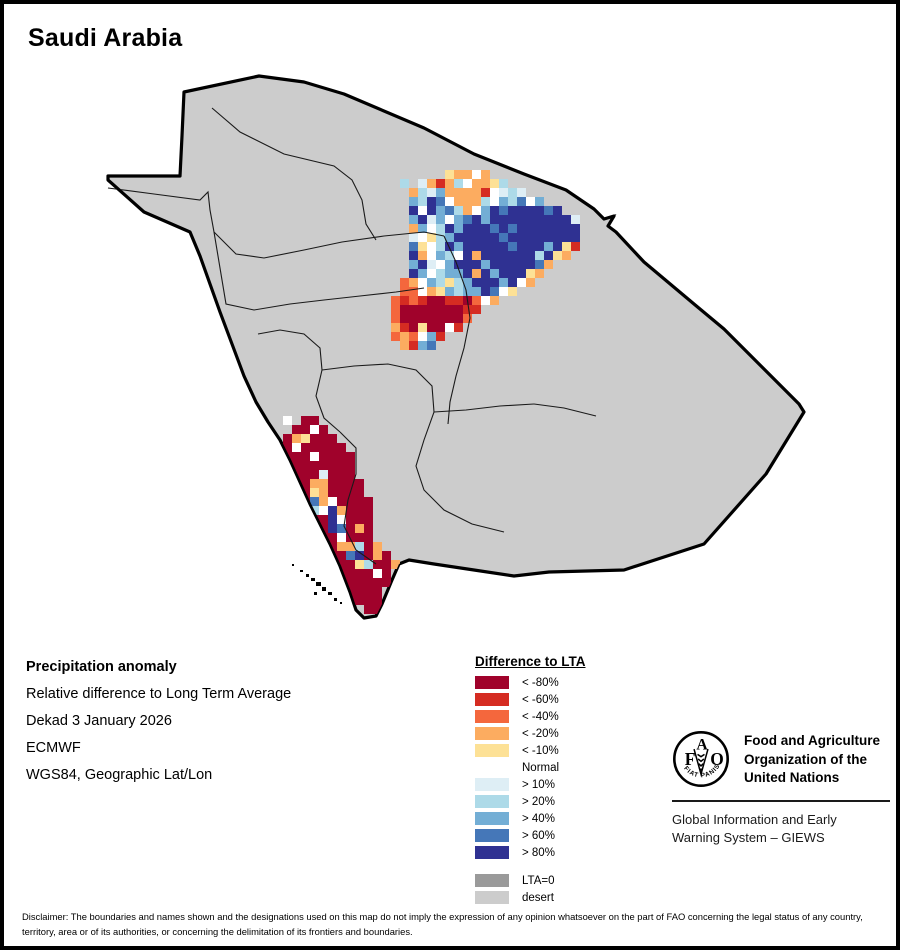 The width and height of the screenshot is (900, 950). What do you see at coordinates (119, 775) in the screenshot?
I see `caption-line-projection: WGS84, Geographic Lat/Lon` at bounding box center [119, 775].